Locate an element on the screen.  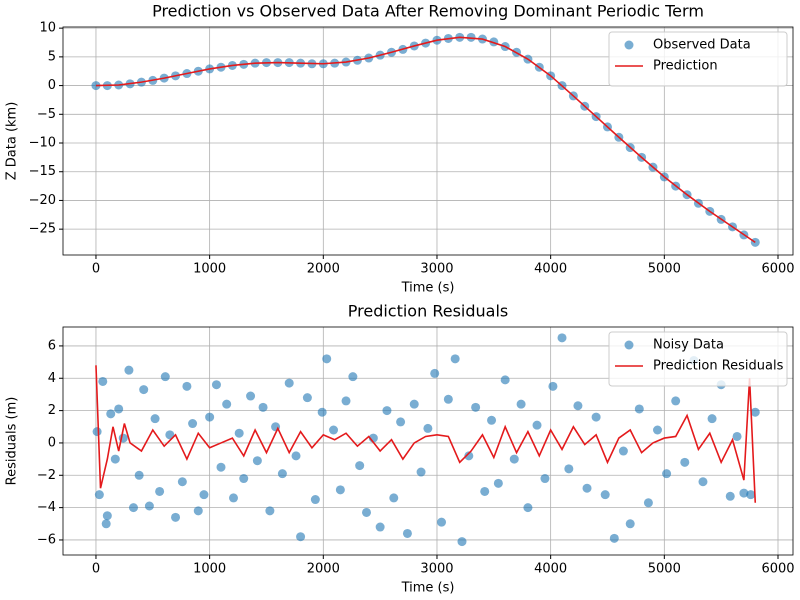
legend: Observed Data Prediction is located at coordinates (698, 59).